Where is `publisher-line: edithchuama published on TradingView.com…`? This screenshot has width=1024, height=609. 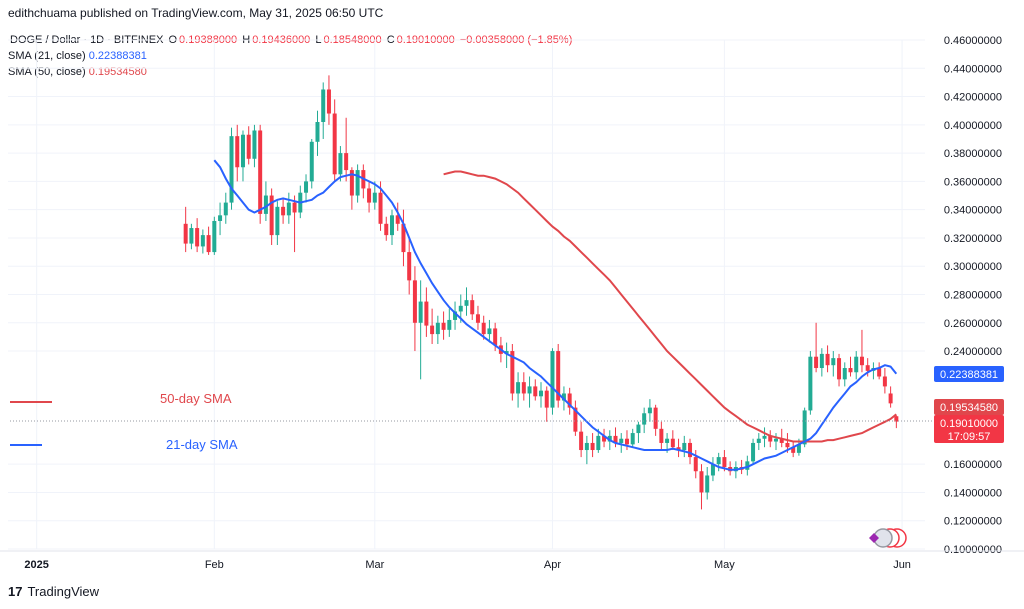 publisher-line: edithchuama published on TradingView.com… is located at coordinates (196, 13).